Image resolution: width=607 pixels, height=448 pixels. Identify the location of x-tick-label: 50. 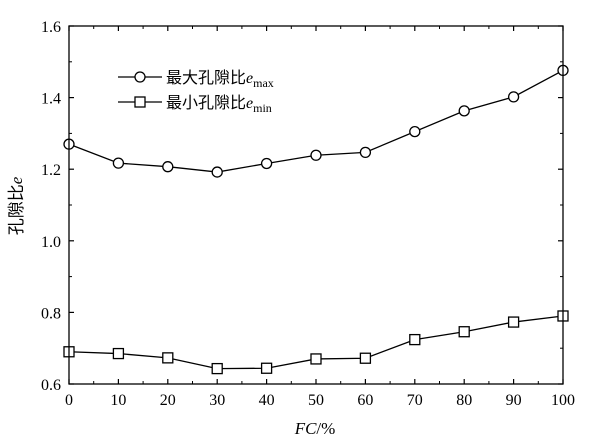
(316, 400).